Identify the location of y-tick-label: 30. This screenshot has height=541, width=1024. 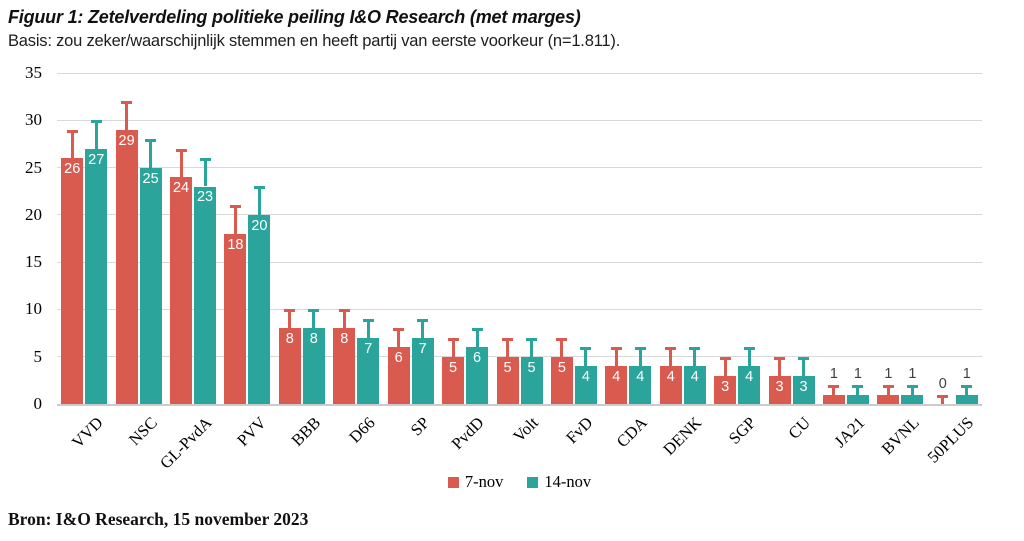
(33, 120).